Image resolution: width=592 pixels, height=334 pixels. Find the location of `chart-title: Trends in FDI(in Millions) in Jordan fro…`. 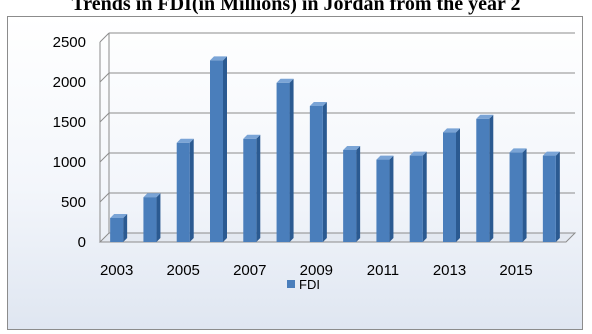

chart-title: Trends in FDI(in Millions) in Jordan fro… is located at coordinates (296, 7).